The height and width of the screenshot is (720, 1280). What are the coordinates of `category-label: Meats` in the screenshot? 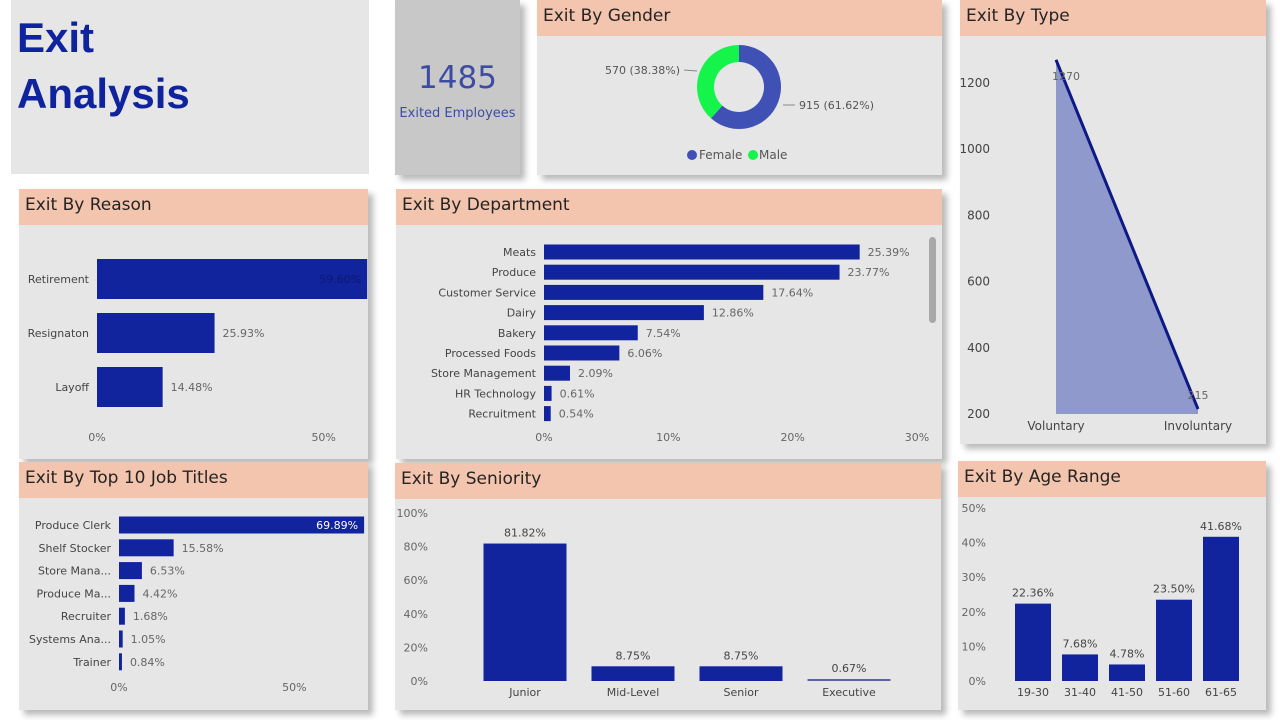 It's located at (519, 252).